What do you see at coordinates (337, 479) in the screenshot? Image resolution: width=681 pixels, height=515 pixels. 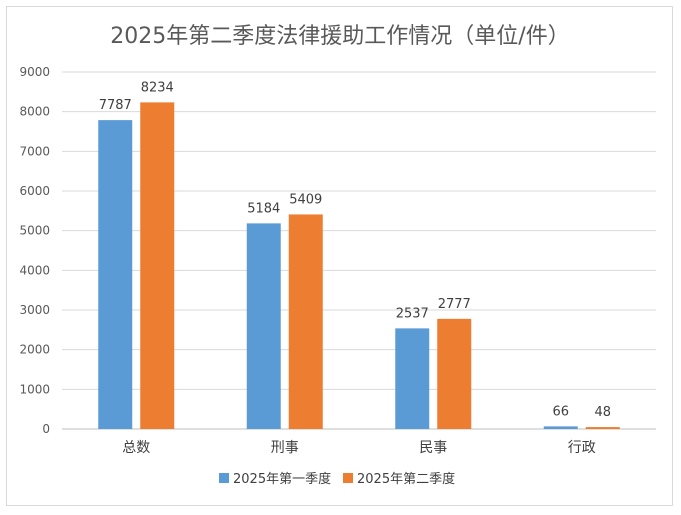 I see `legend: 2025年第一季度 2025年第二季度` at bounding box center [337, 479].